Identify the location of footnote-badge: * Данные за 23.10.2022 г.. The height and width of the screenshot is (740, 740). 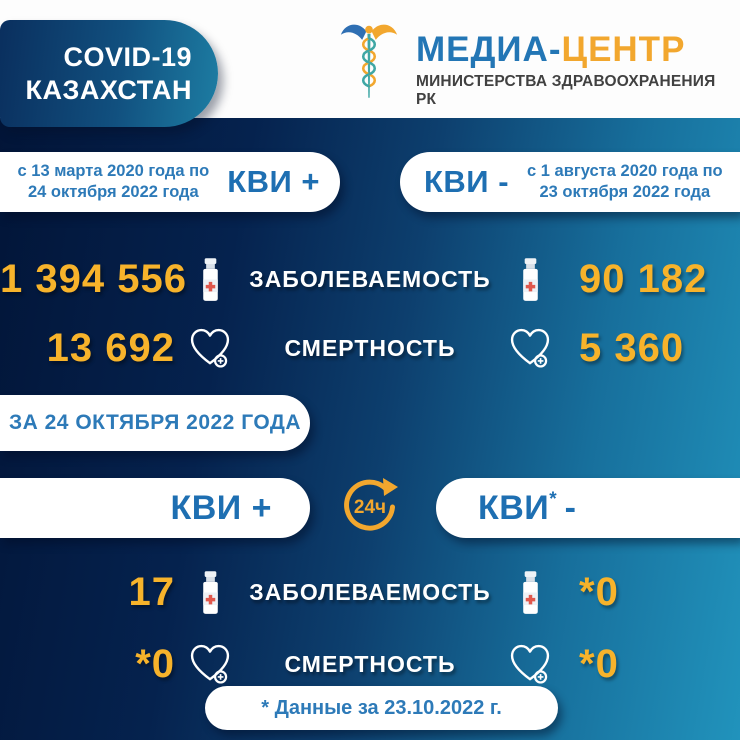
(381, 708).